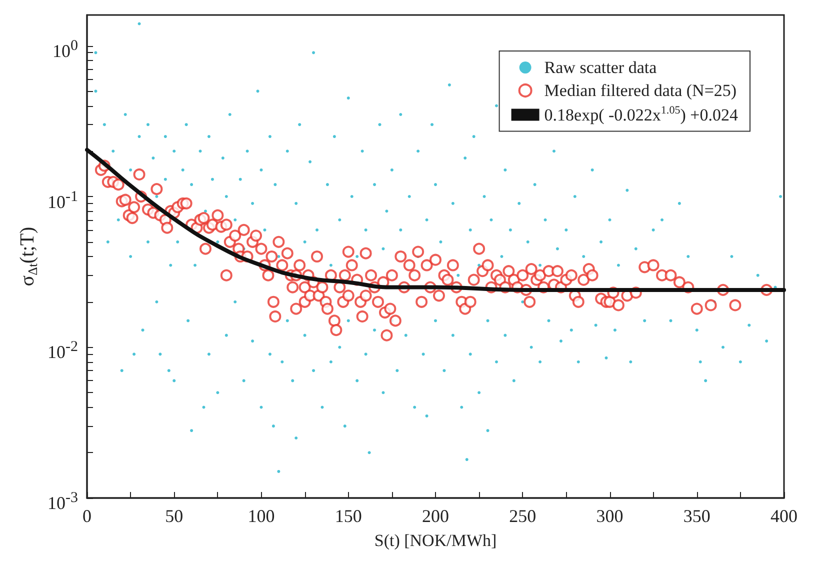 The image size is (814, 571). I want to click on x-tick-label: 300, so click(610, 516).